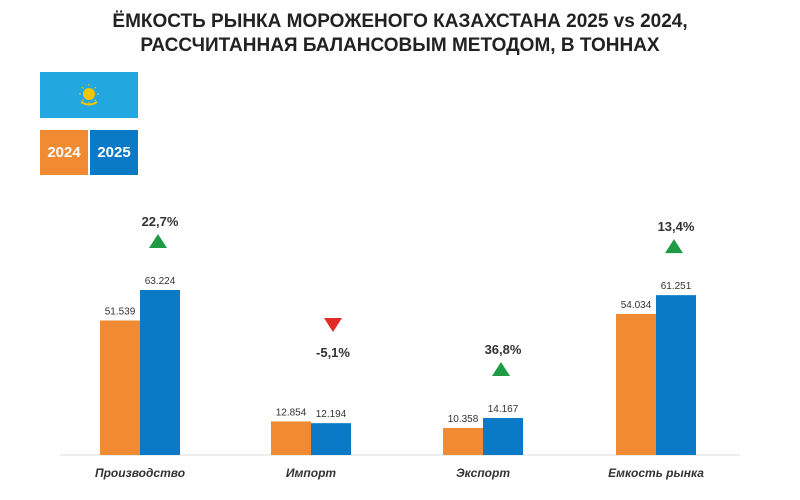 This screenshot has width=800, height=500. Describe the element at coordinates (676, 226) in the screenshot. I see `change-label: 13,4%` at that location.